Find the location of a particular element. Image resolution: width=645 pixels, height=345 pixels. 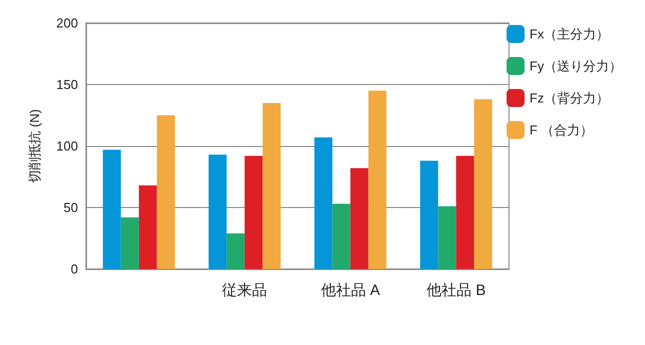

y-tick-label: 100 is located at coordinates (67, 146).